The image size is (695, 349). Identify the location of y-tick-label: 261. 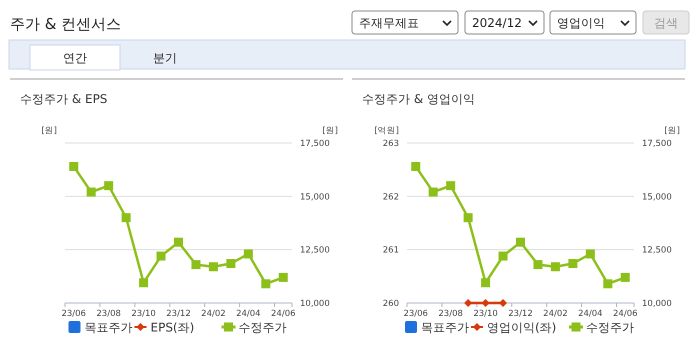
(390, 251).